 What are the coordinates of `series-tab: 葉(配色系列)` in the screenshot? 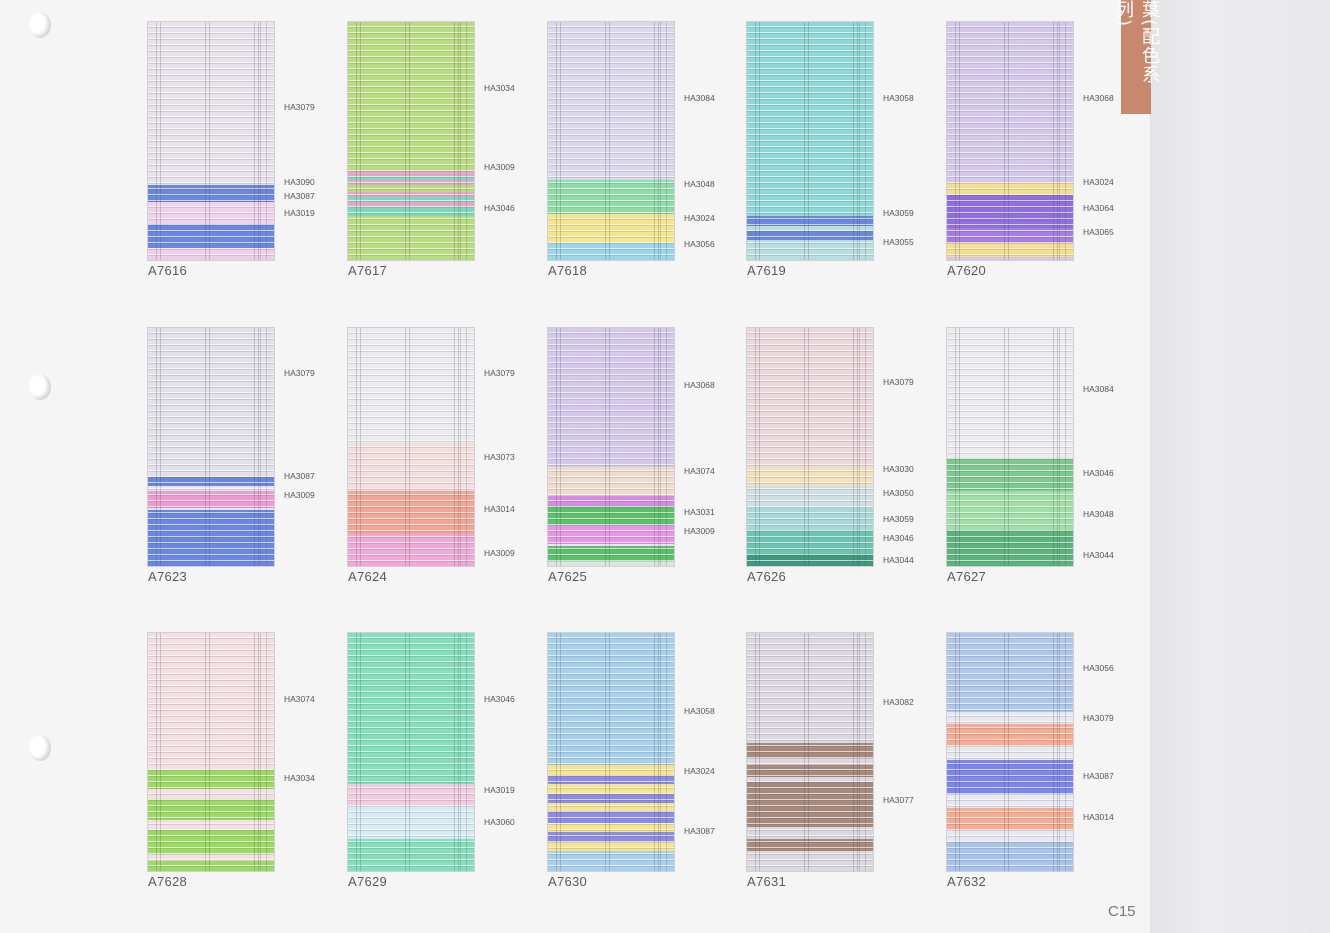 It's located at (1136, 57).